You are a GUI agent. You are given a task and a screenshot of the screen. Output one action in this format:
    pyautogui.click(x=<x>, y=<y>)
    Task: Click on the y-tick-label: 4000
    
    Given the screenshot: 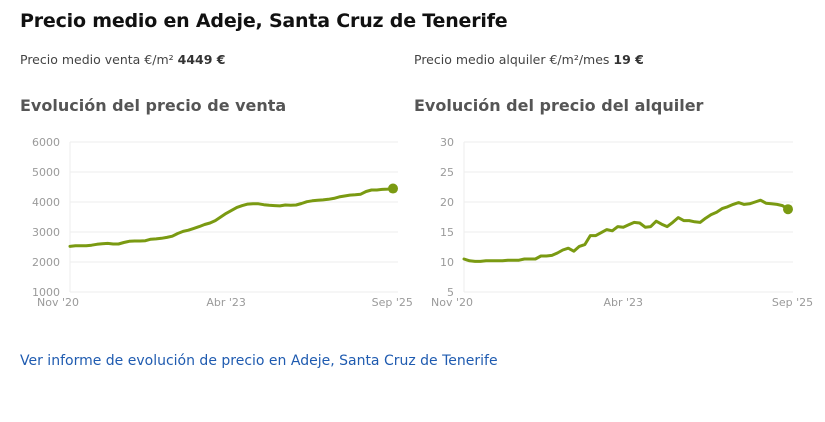 What is the action you would take?
    pyautogui.click(x=46, y=202)
    